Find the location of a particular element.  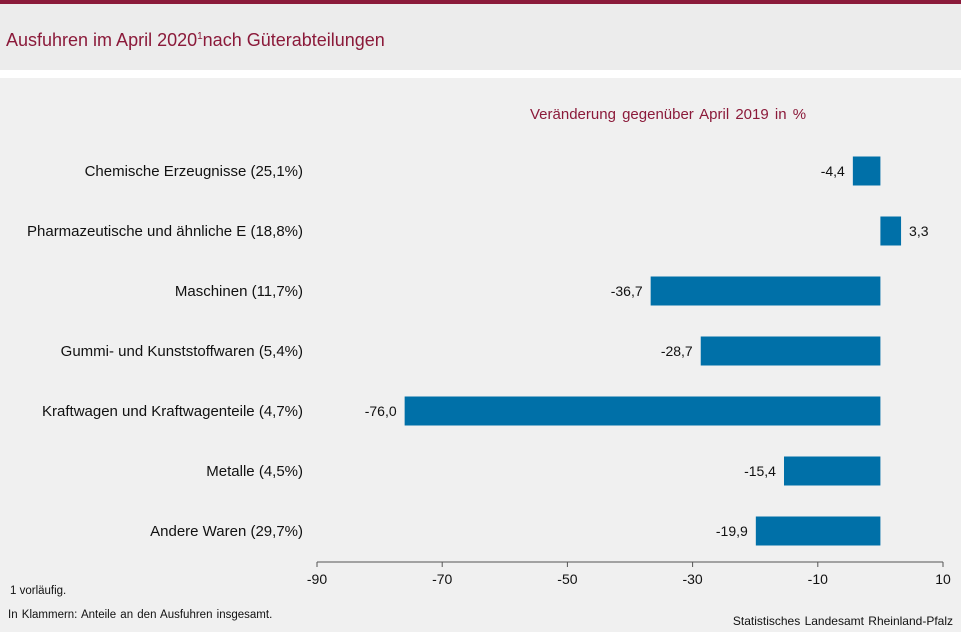

top-rule is located at coordinates (480, 2).